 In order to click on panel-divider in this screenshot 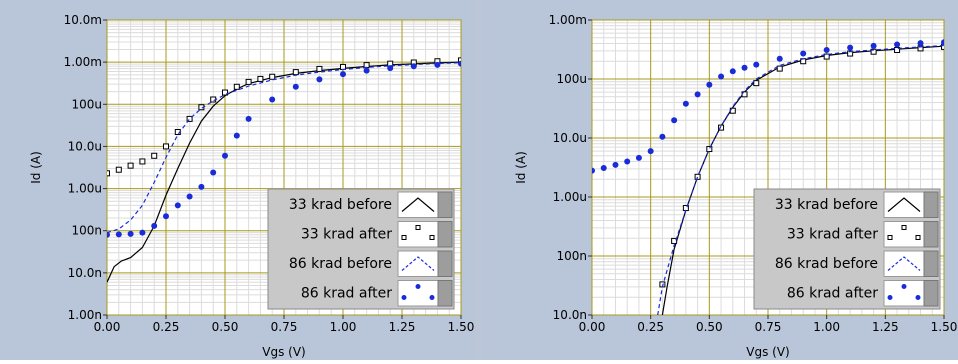, I will do `click(479, 180)`.